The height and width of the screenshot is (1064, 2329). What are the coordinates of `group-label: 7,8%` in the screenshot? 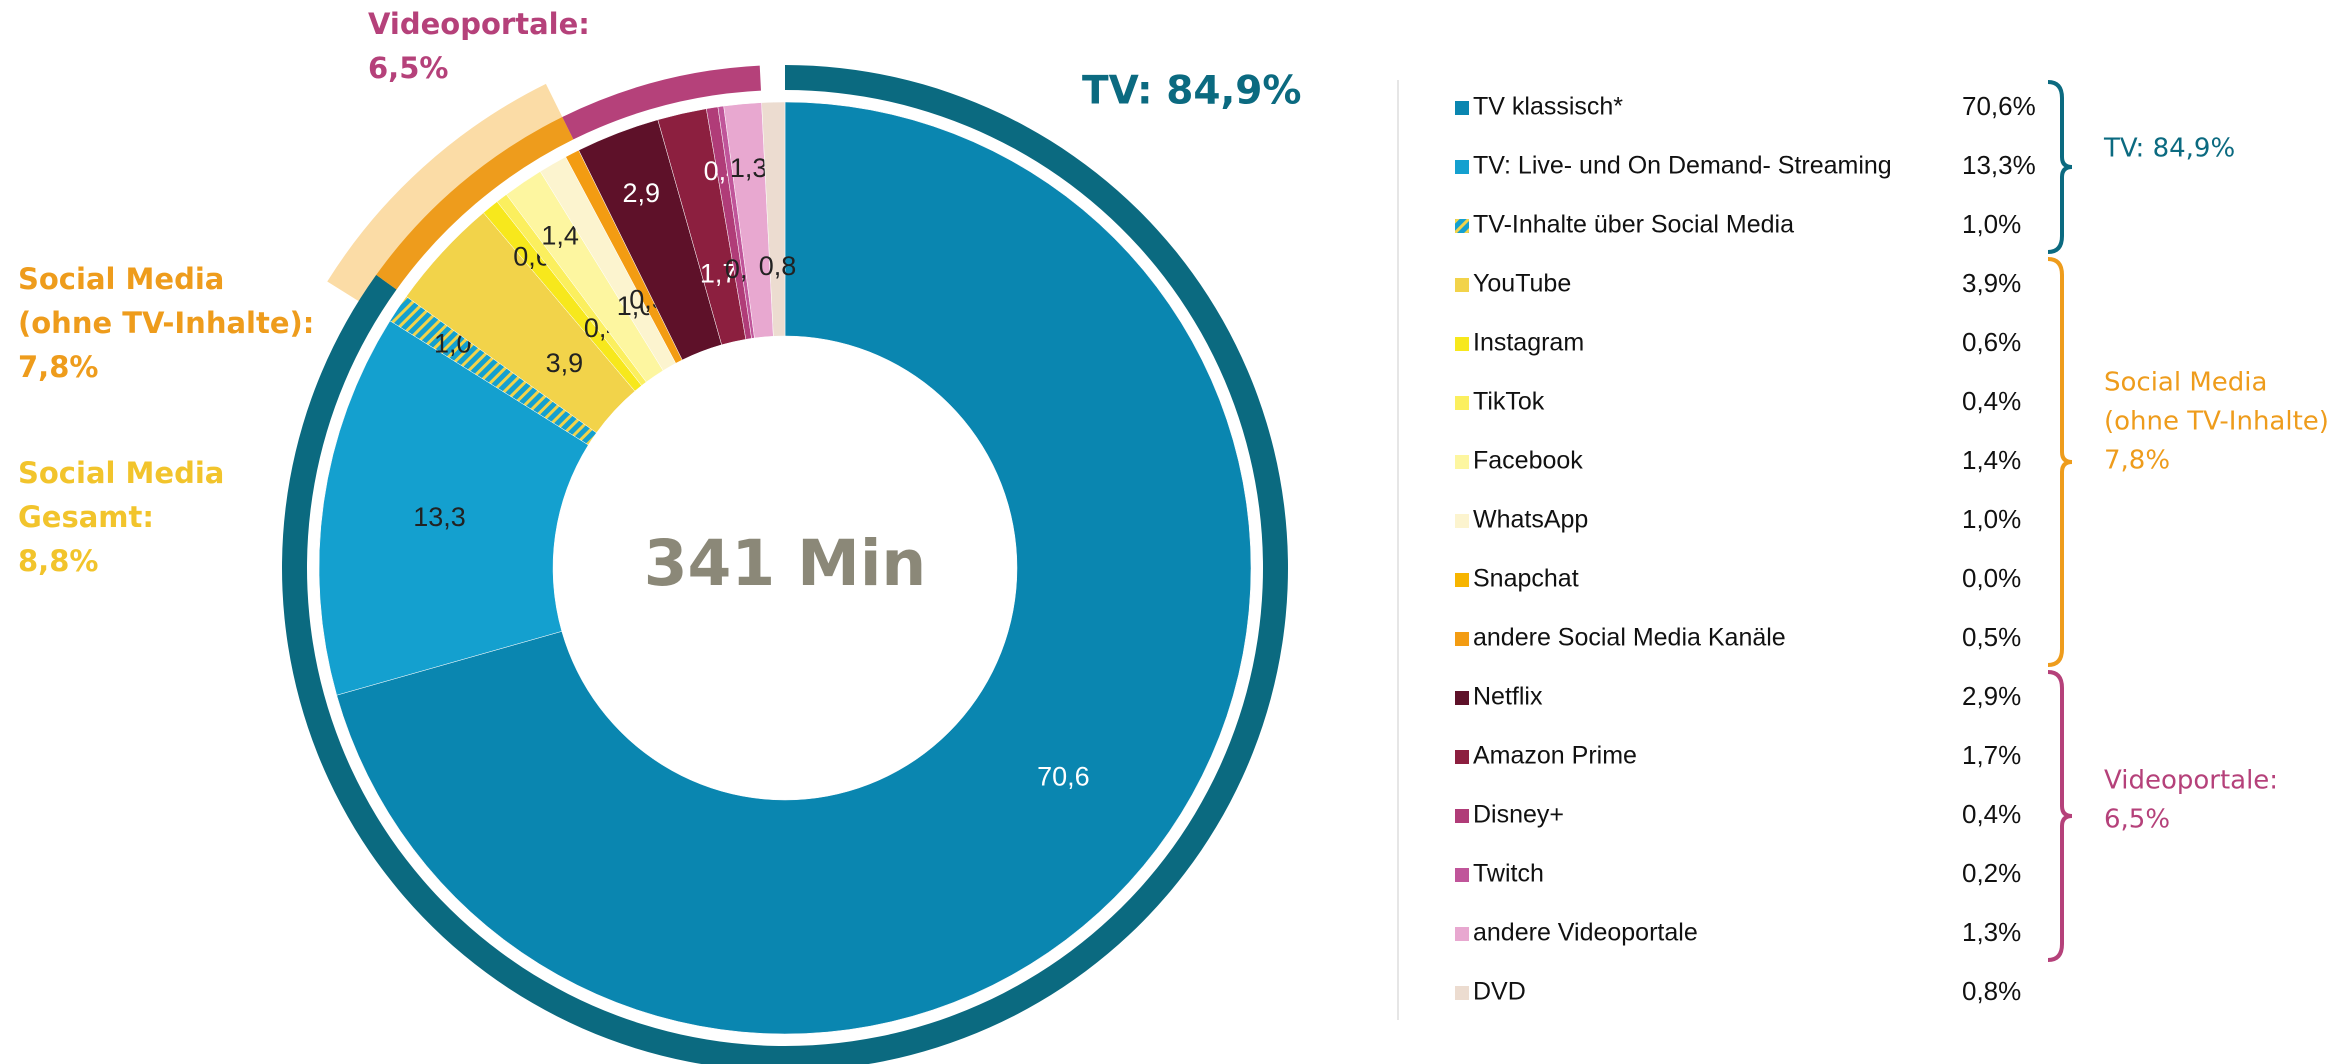 It's located at (58, 367).